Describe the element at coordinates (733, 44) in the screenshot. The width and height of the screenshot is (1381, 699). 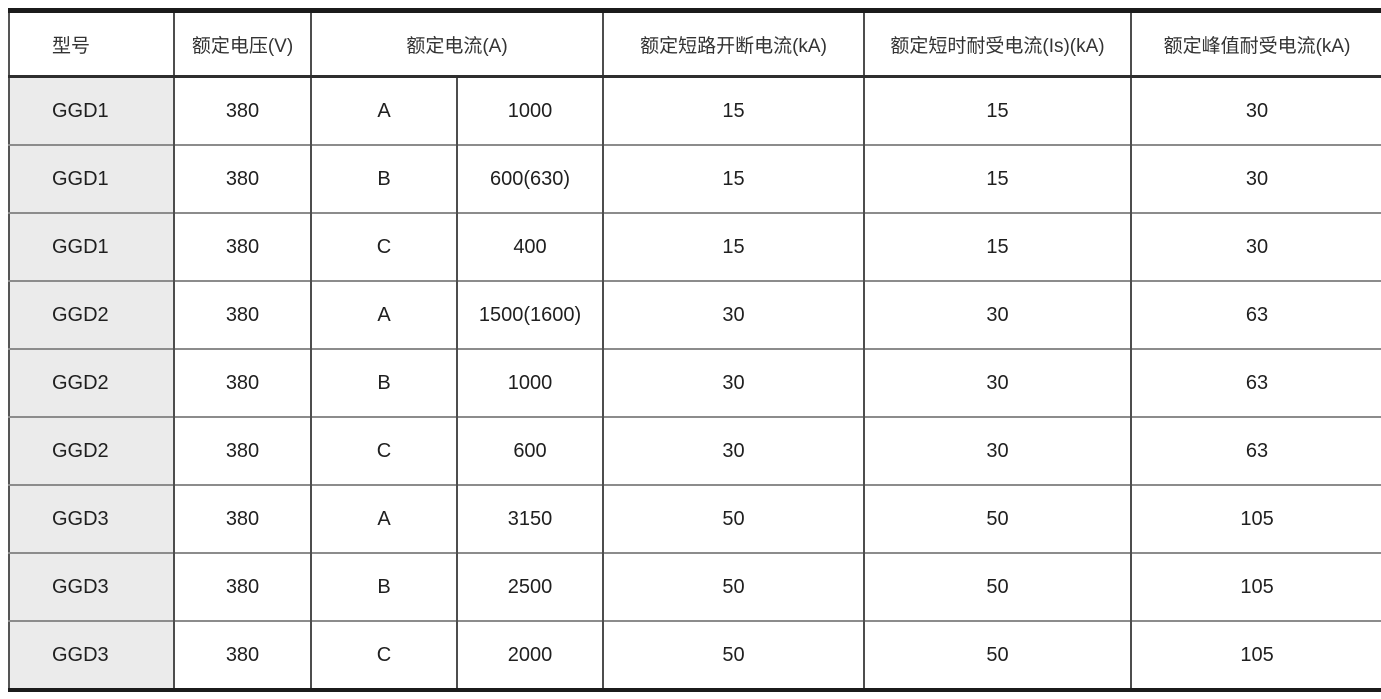
I see `col-header-breaking-current: 额定短路开断电流(kA)` at that location.